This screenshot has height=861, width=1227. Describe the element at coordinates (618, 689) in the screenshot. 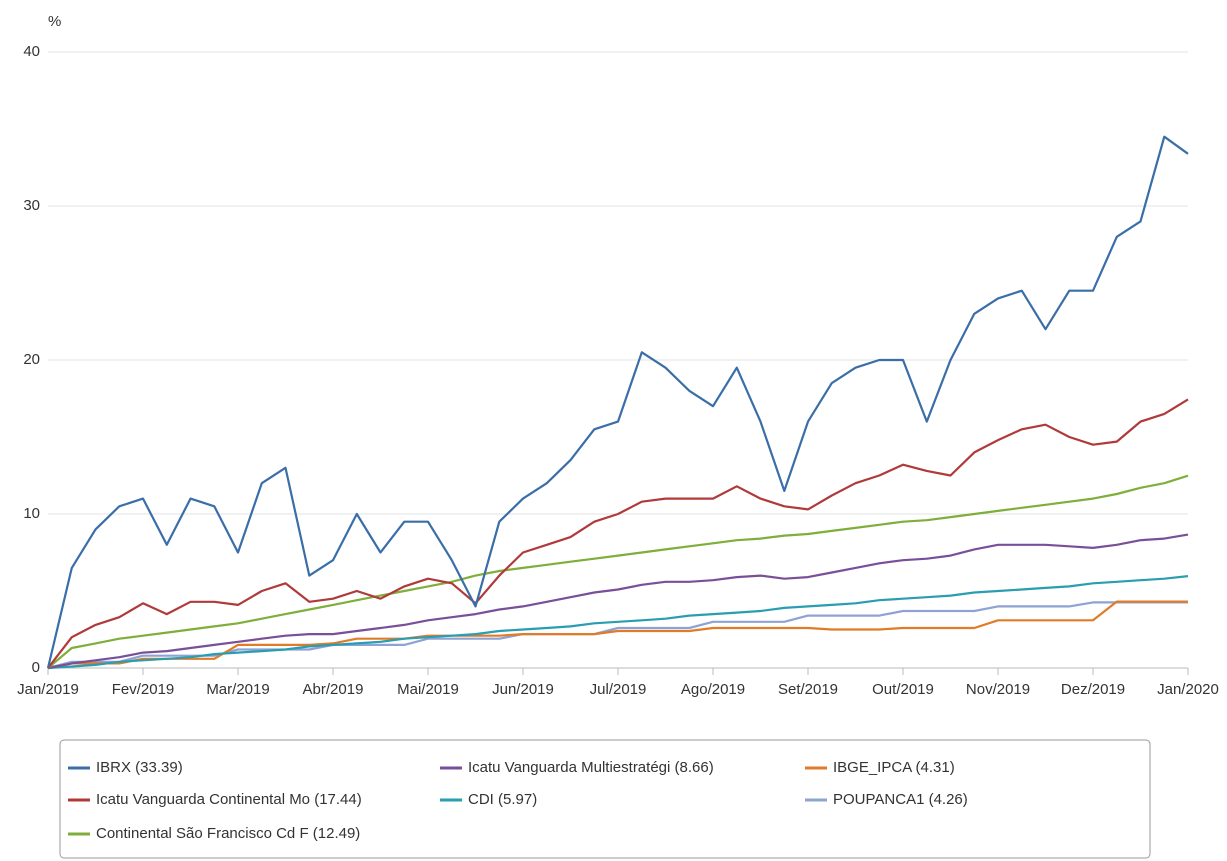

I see `x-tick-label: Jul/2019` at that location.